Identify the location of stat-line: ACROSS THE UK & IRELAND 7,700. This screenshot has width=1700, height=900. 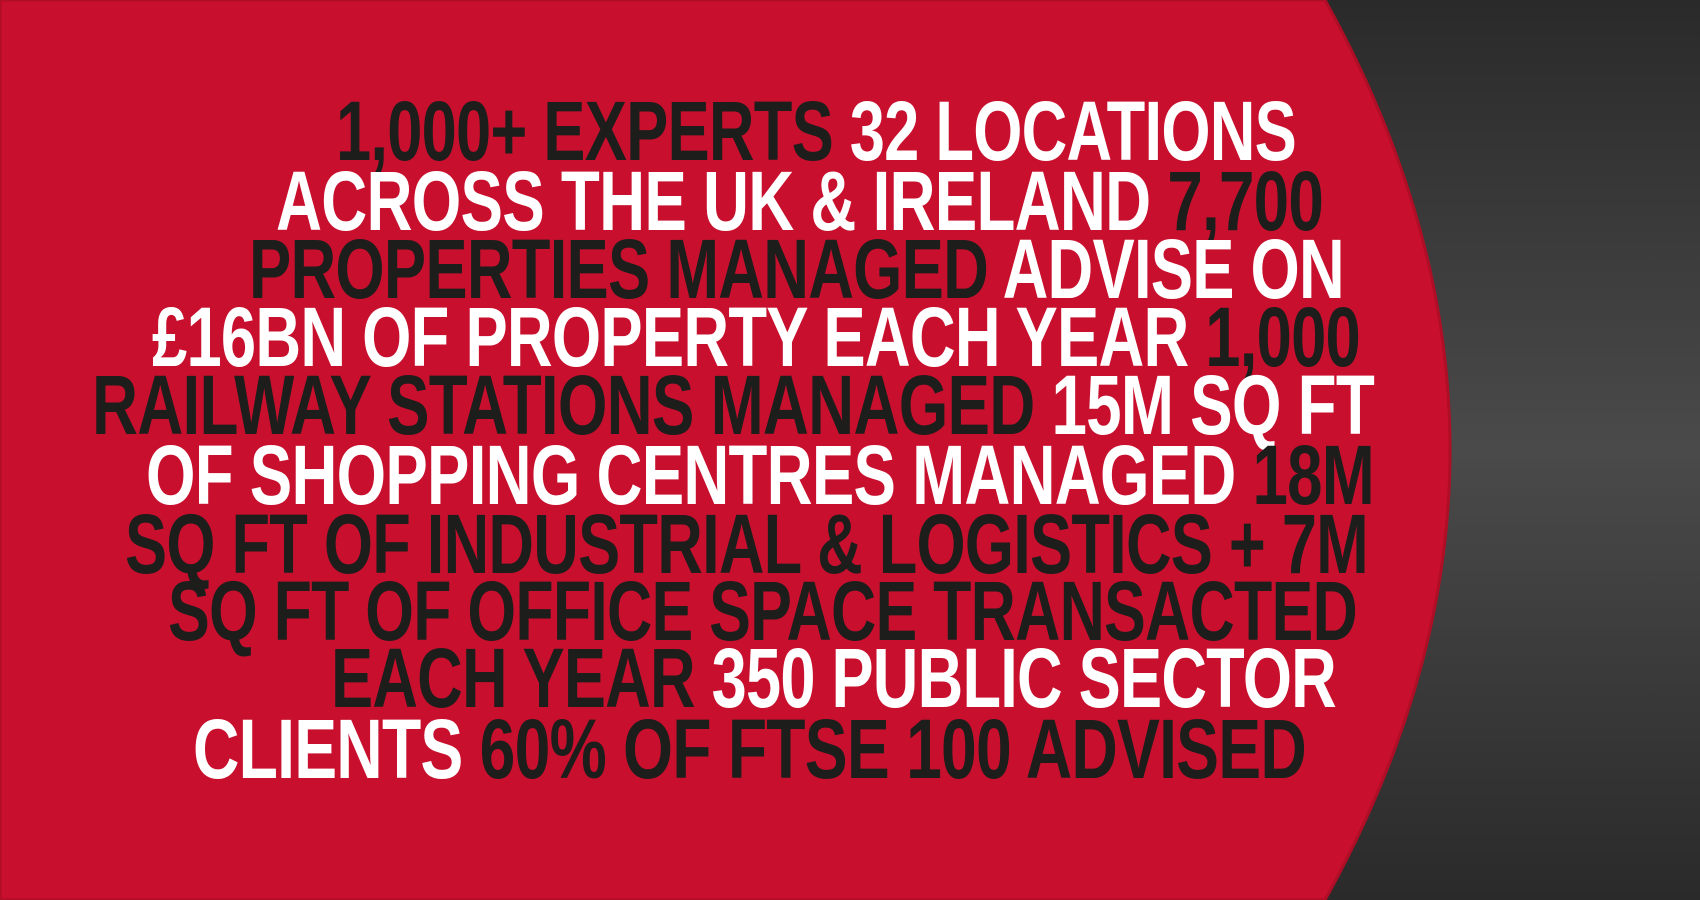
(800, 201).